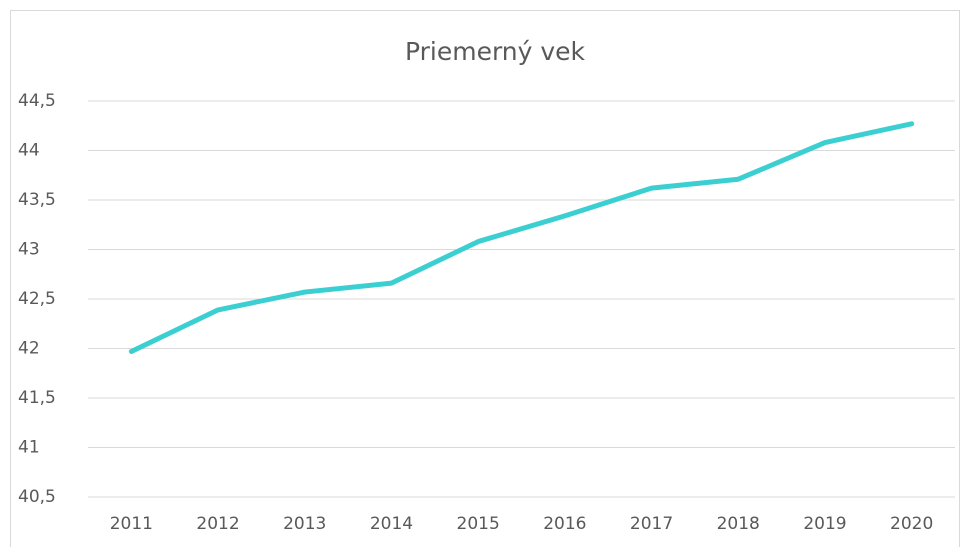  What do you see at coordinates (29, 250) in the screenshot?
I see `y-tick-label: 43` at bounding box center [29, 250].